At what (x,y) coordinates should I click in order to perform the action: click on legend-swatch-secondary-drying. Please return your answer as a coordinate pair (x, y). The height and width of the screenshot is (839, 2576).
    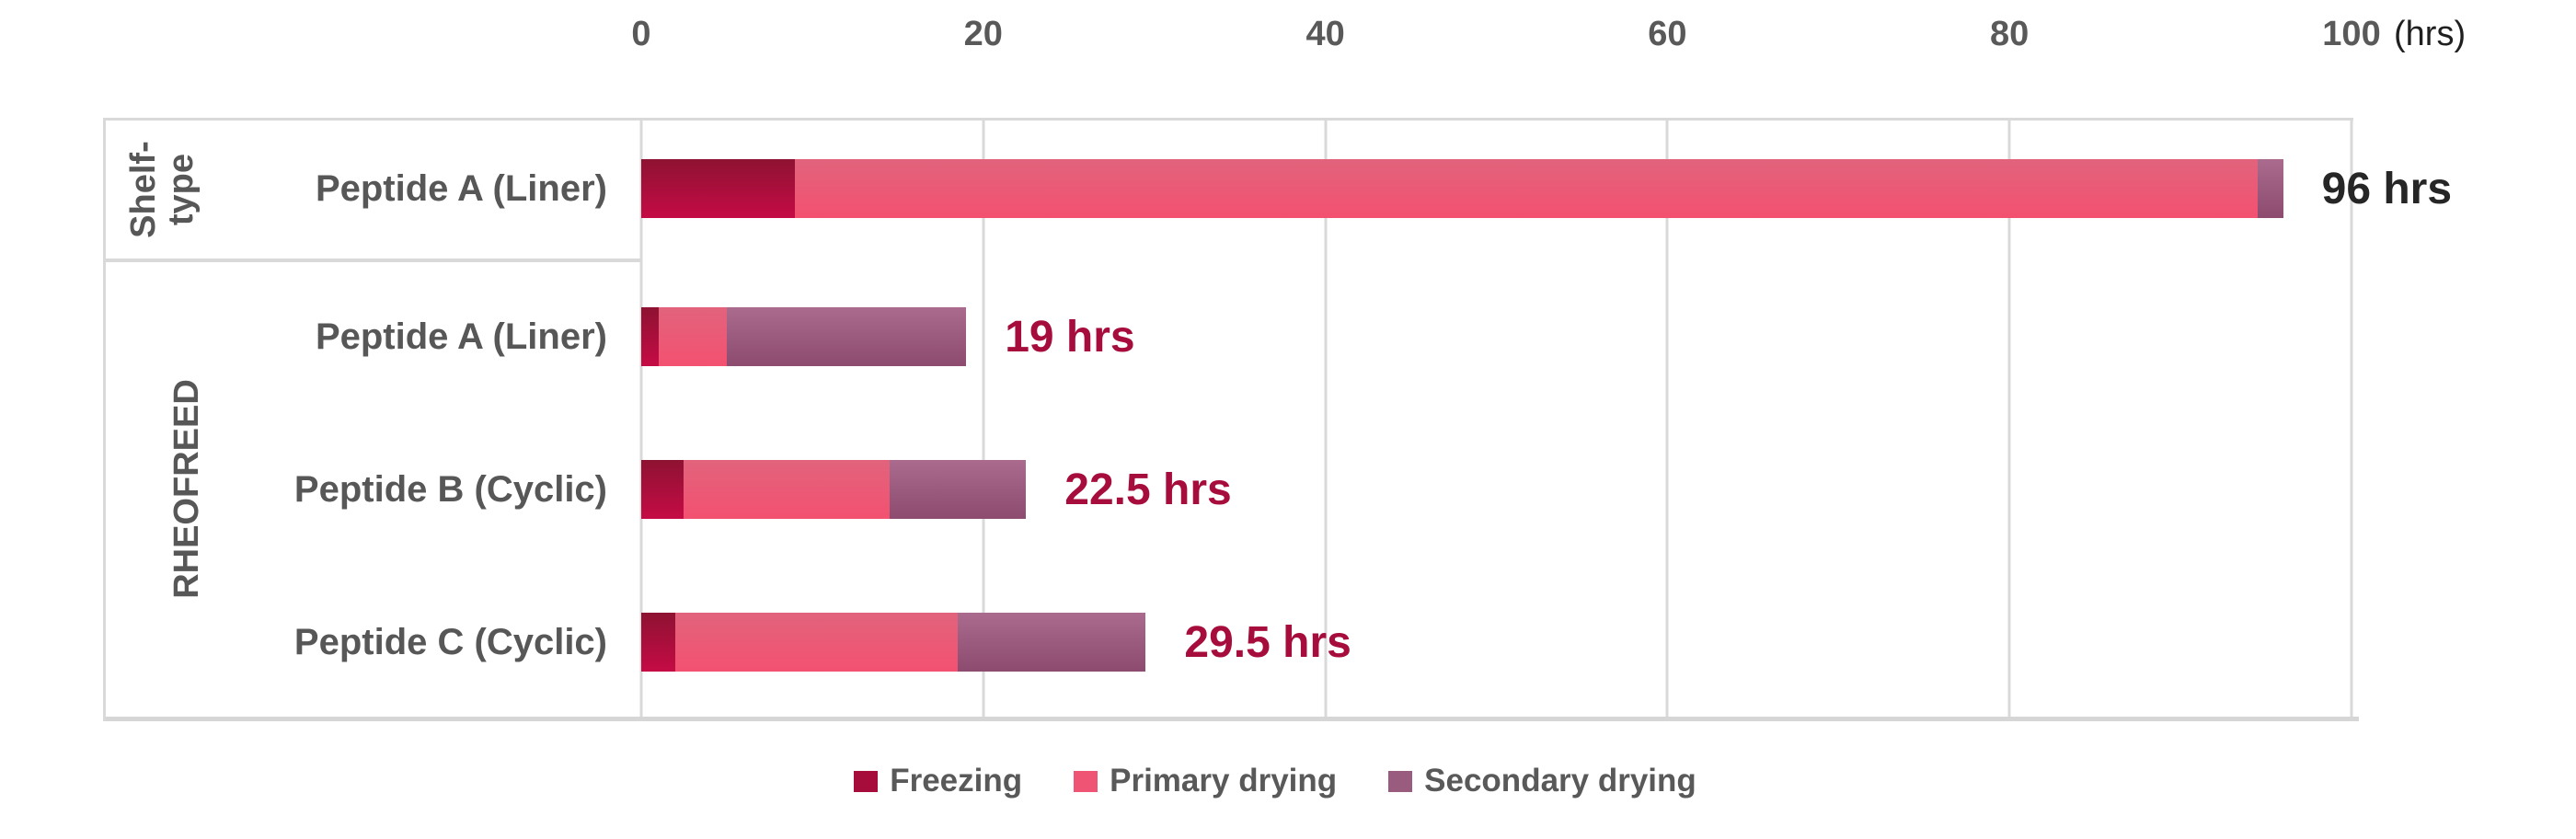
    Looking at the image, I should click on (1400, 781).